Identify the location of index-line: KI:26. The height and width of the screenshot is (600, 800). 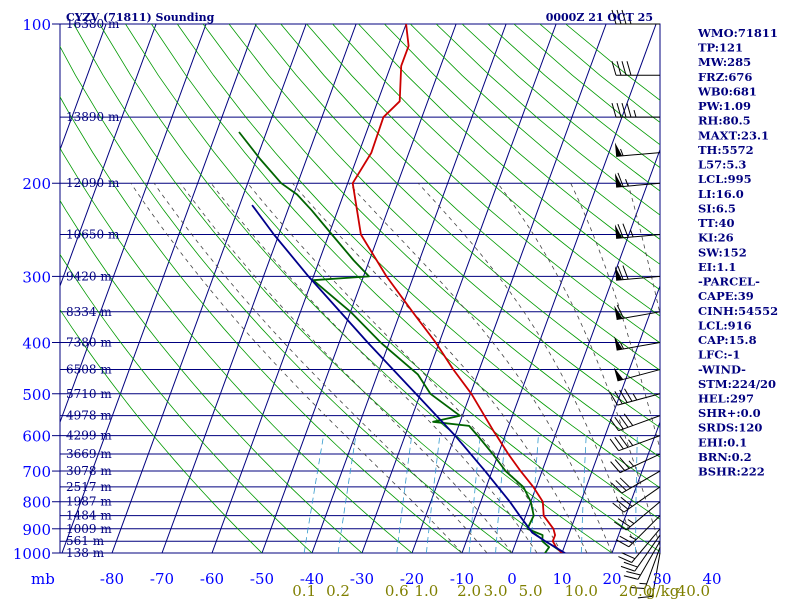
(716, 238).